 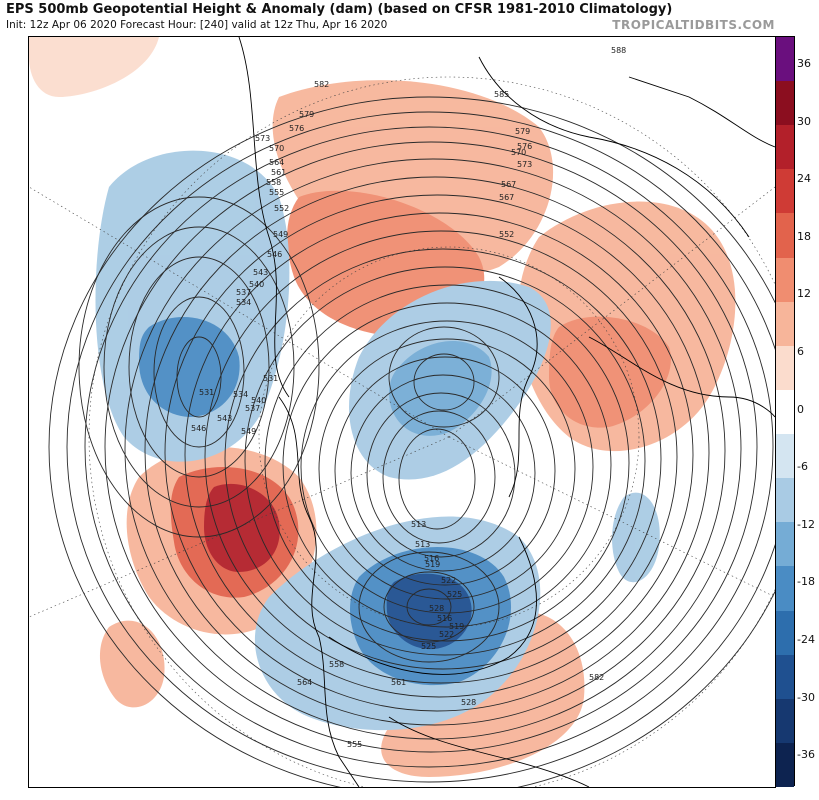 I want to click on anomaly-negative-arctic-inner, so click(x=440, y=388).